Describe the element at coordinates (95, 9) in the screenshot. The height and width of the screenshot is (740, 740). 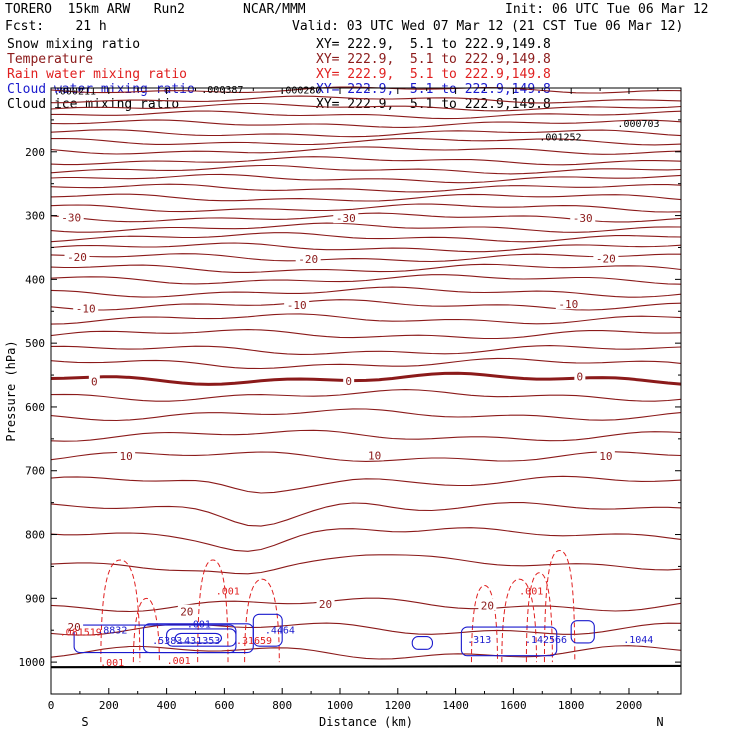
I see `model-run-label: TORERO 15km ARW Run2` at that location.